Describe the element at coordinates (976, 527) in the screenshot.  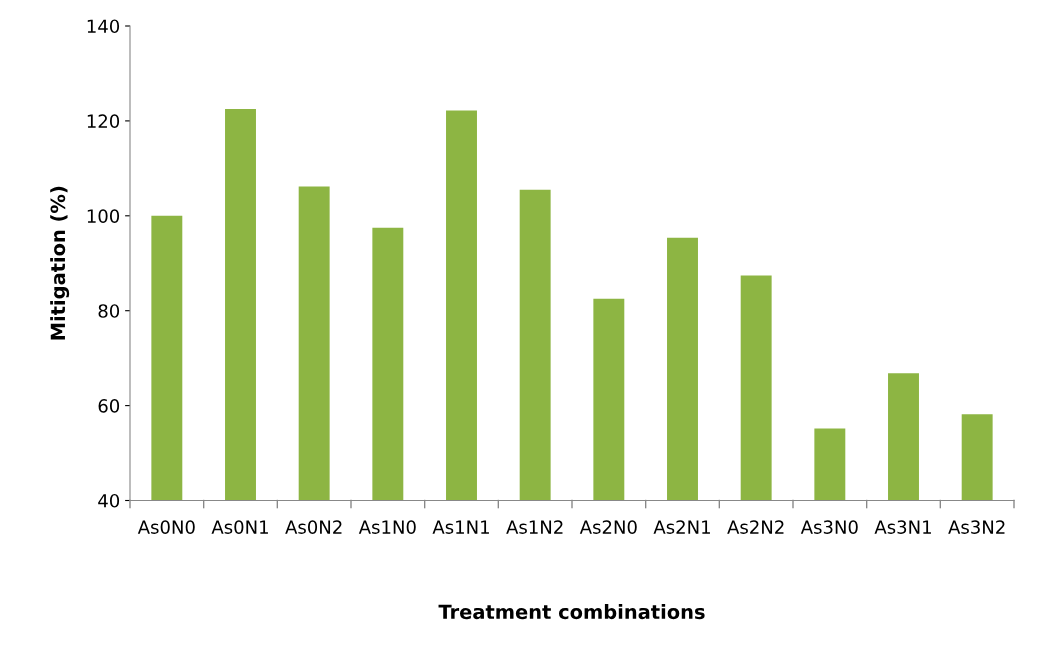
I see `x-tick-label: As3N2` at that location.